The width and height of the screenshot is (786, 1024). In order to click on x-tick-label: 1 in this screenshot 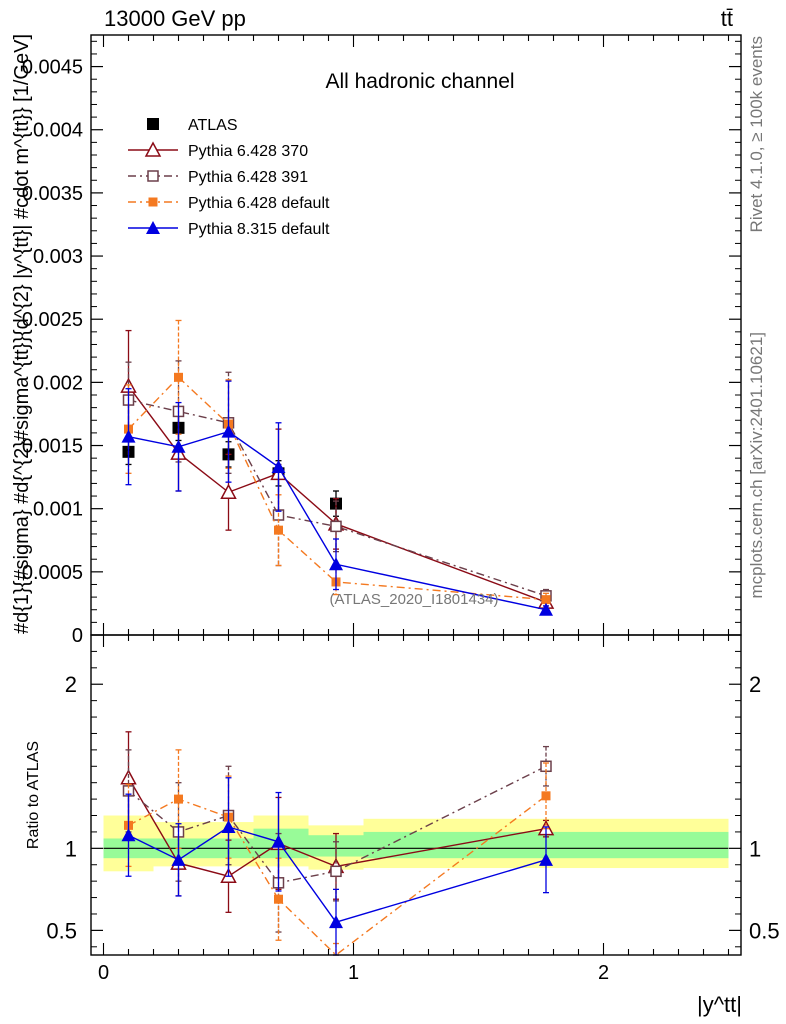, I will do `click(353, 973)`.